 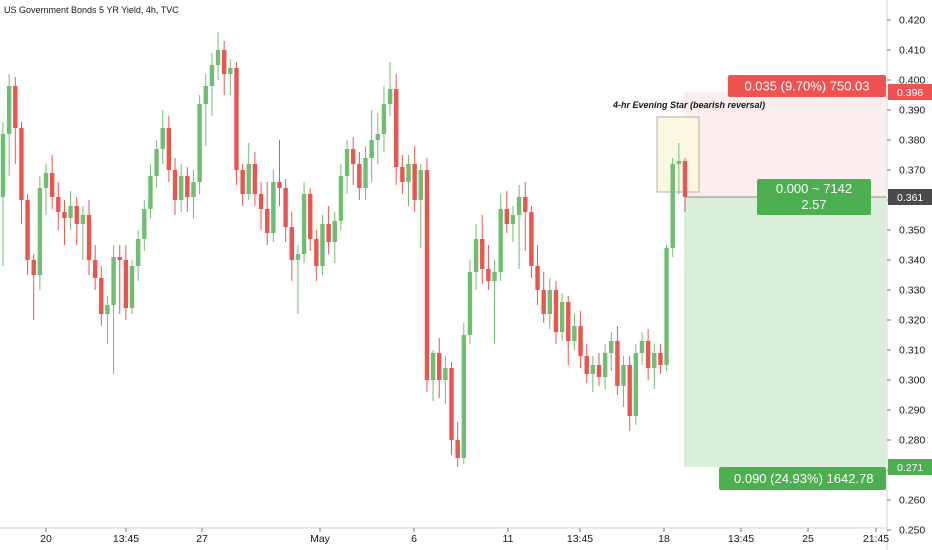 I want to click on price-tick-label: 0.300, so click(x=912, y=381).